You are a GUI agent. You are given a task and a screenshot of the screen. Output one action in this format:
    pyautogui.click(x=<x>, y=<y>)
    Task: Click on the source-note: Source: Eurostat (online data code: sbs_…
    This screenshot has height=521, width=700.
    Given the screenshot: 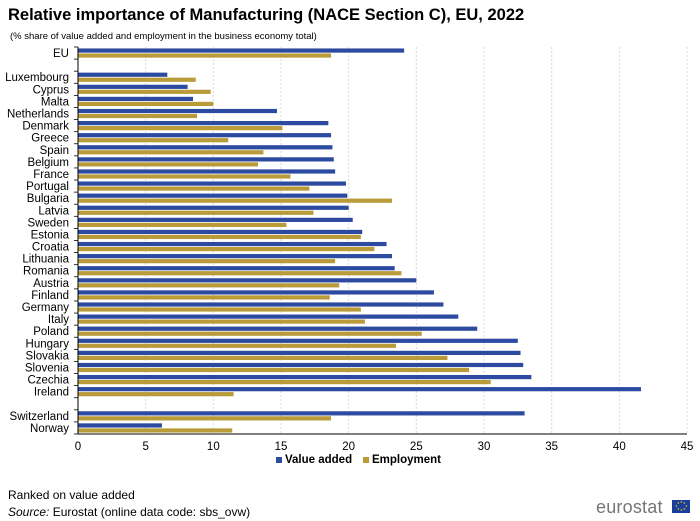 What is the action you would take?
    pyautogui.click(x=129, y=512)
    